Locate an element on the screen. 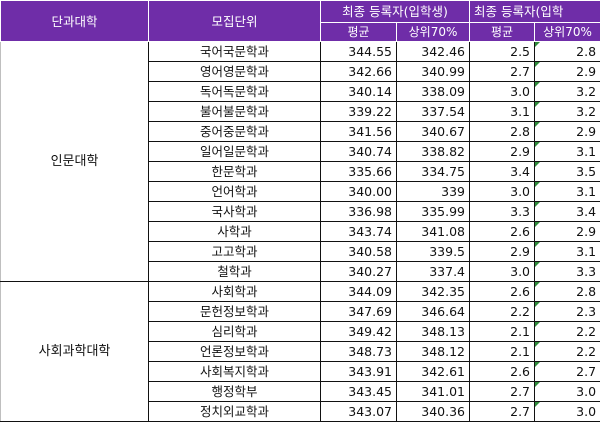  top70-score-cell: 340.99 is located at coordinates (433, 71).